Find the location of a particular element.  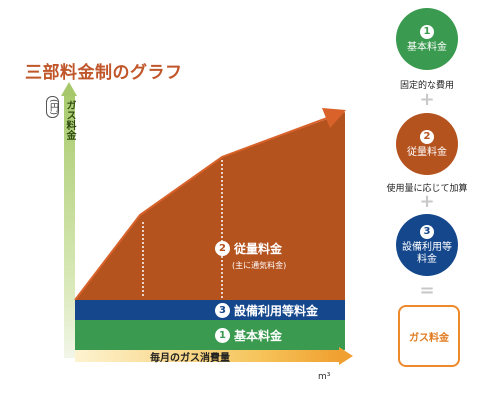

basic-fee-band is located at coordinates (210, 335).